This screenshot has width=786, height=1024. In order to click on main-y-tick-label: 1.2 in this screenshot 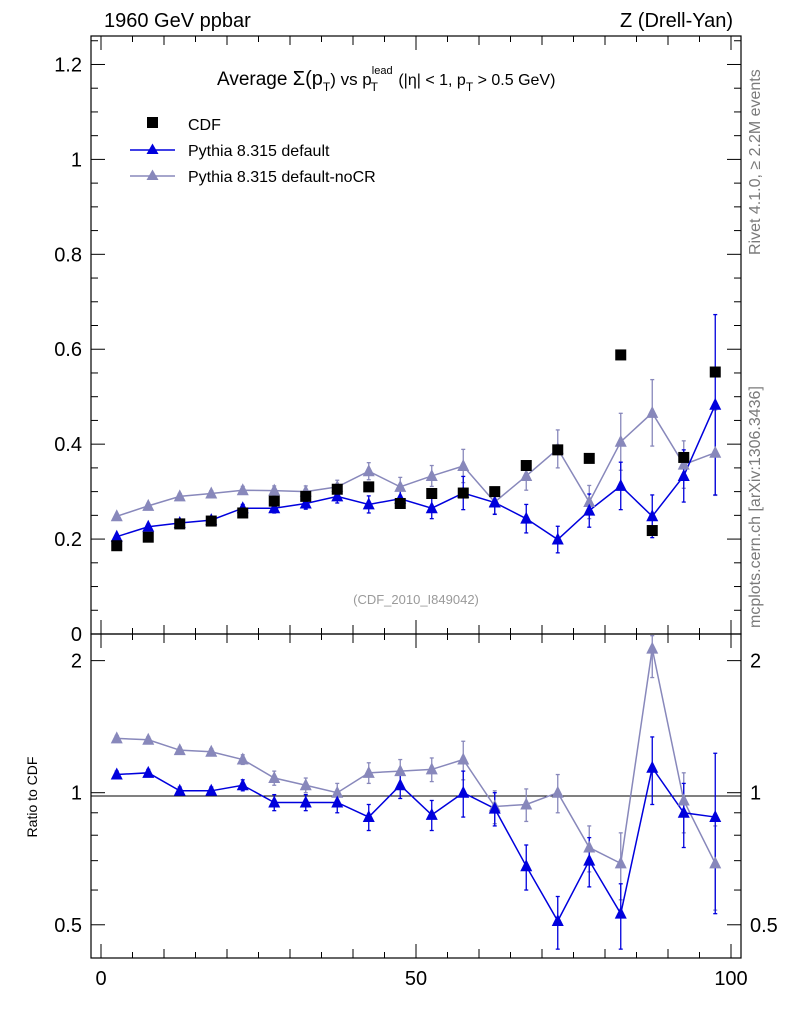, I will do `click(68, 65)`.